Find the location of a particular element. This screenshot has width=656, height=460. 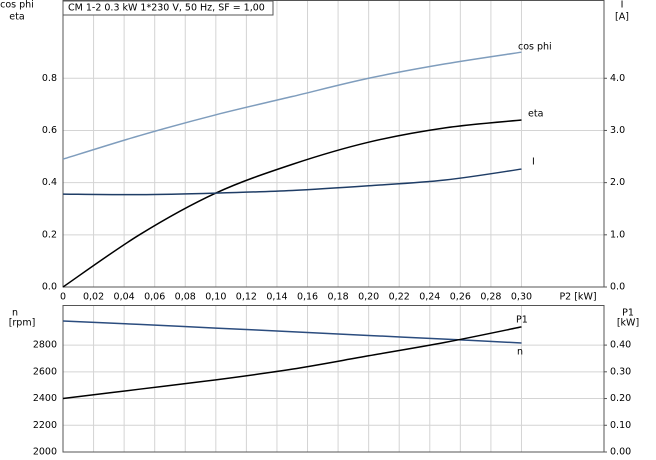

y-tick-label: 0.4 is located at coordinates (49, 182).